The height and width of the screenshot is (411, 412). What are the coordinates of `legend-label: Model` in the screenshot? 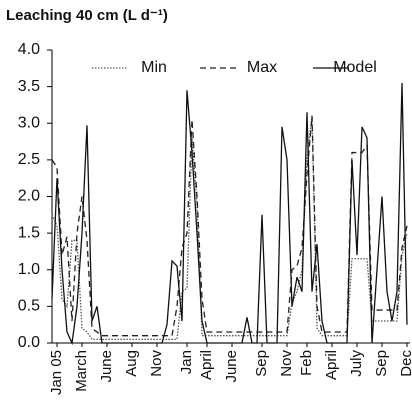 It's located at (355, 67).